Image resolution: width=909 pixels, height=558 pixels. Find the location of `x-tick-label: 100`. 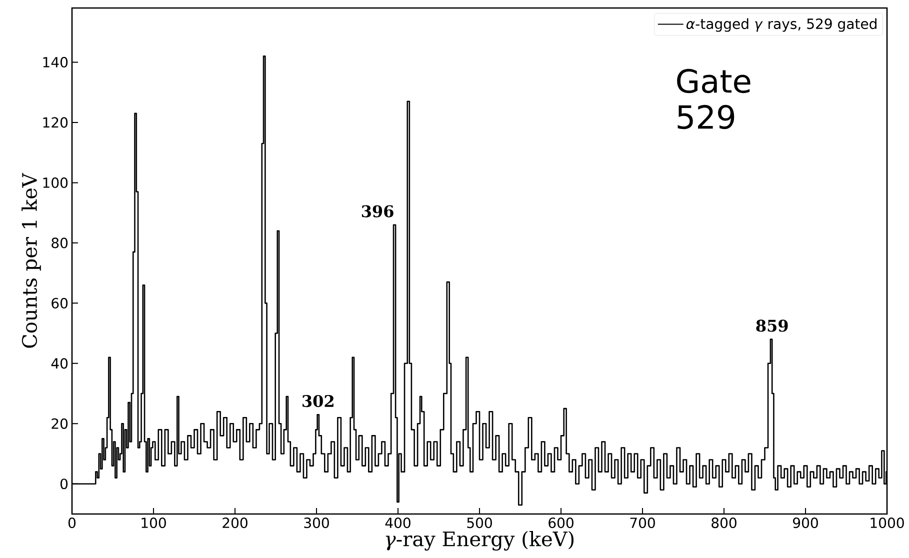

x-tick-label: 100 is located at coordinates (154, 523).